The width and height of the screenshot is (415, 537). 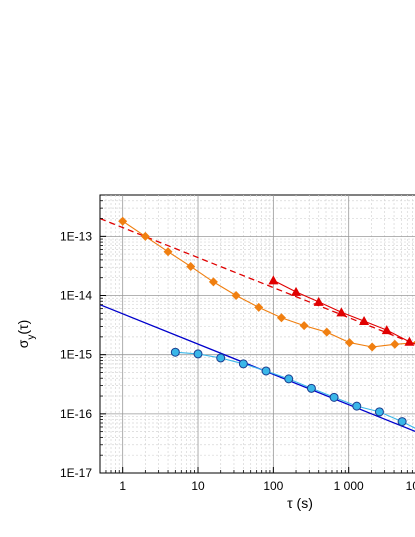 What do you see at coordinates (76, 236) in the screenshot?
I see `y-tick-label: 1E-13` at bounding box center [76, 236].